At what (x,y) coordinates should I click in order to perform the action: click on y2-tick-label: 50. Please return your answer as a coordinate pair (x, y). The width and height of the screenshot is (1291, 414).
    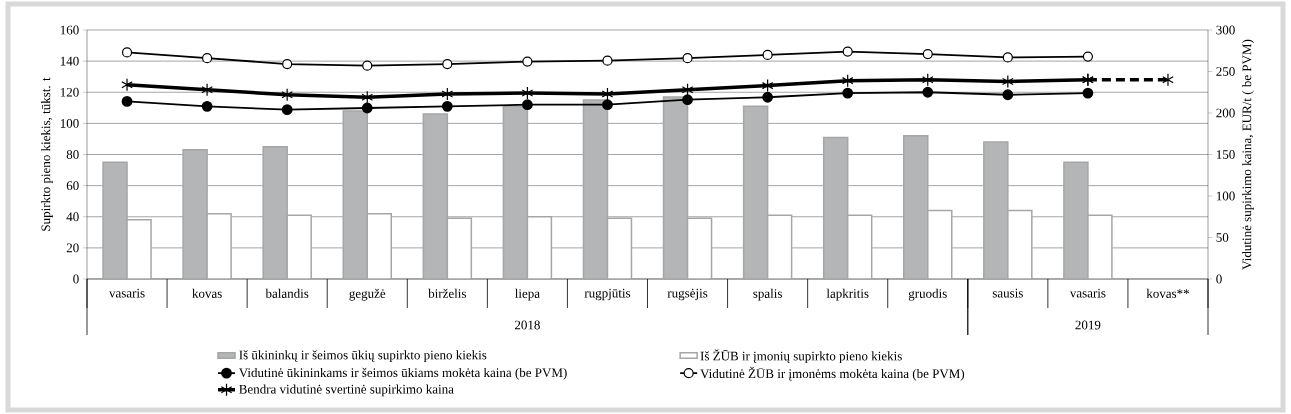
    Looking at the image, I should click on (1222, 237).